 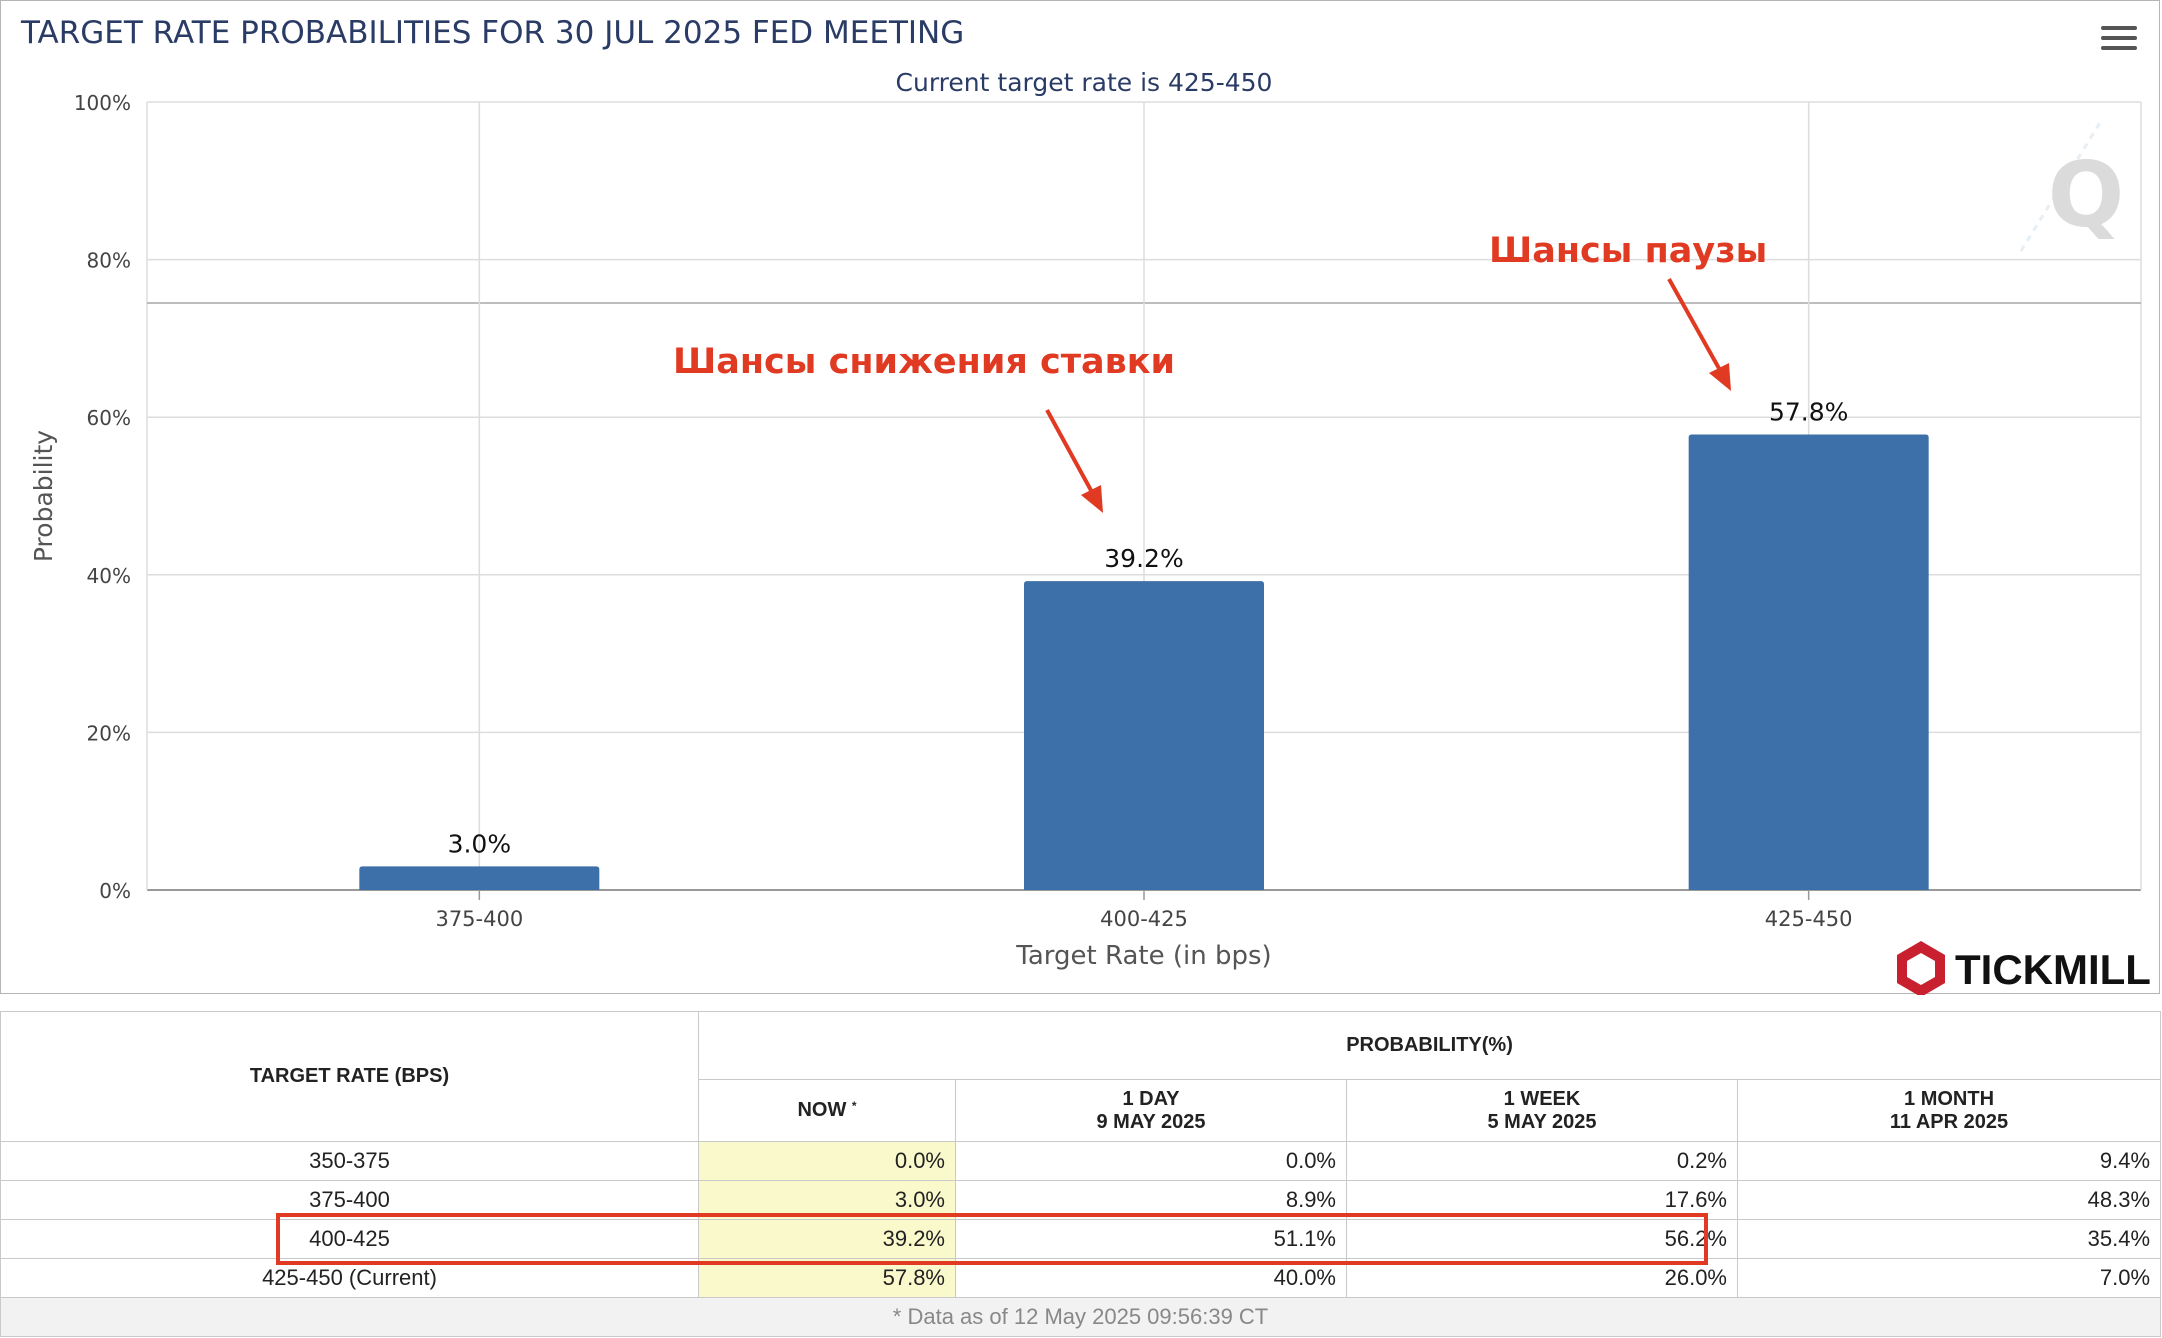 I want to click on cell-1-day: 40.0%, so click(x=1151, y=1278).